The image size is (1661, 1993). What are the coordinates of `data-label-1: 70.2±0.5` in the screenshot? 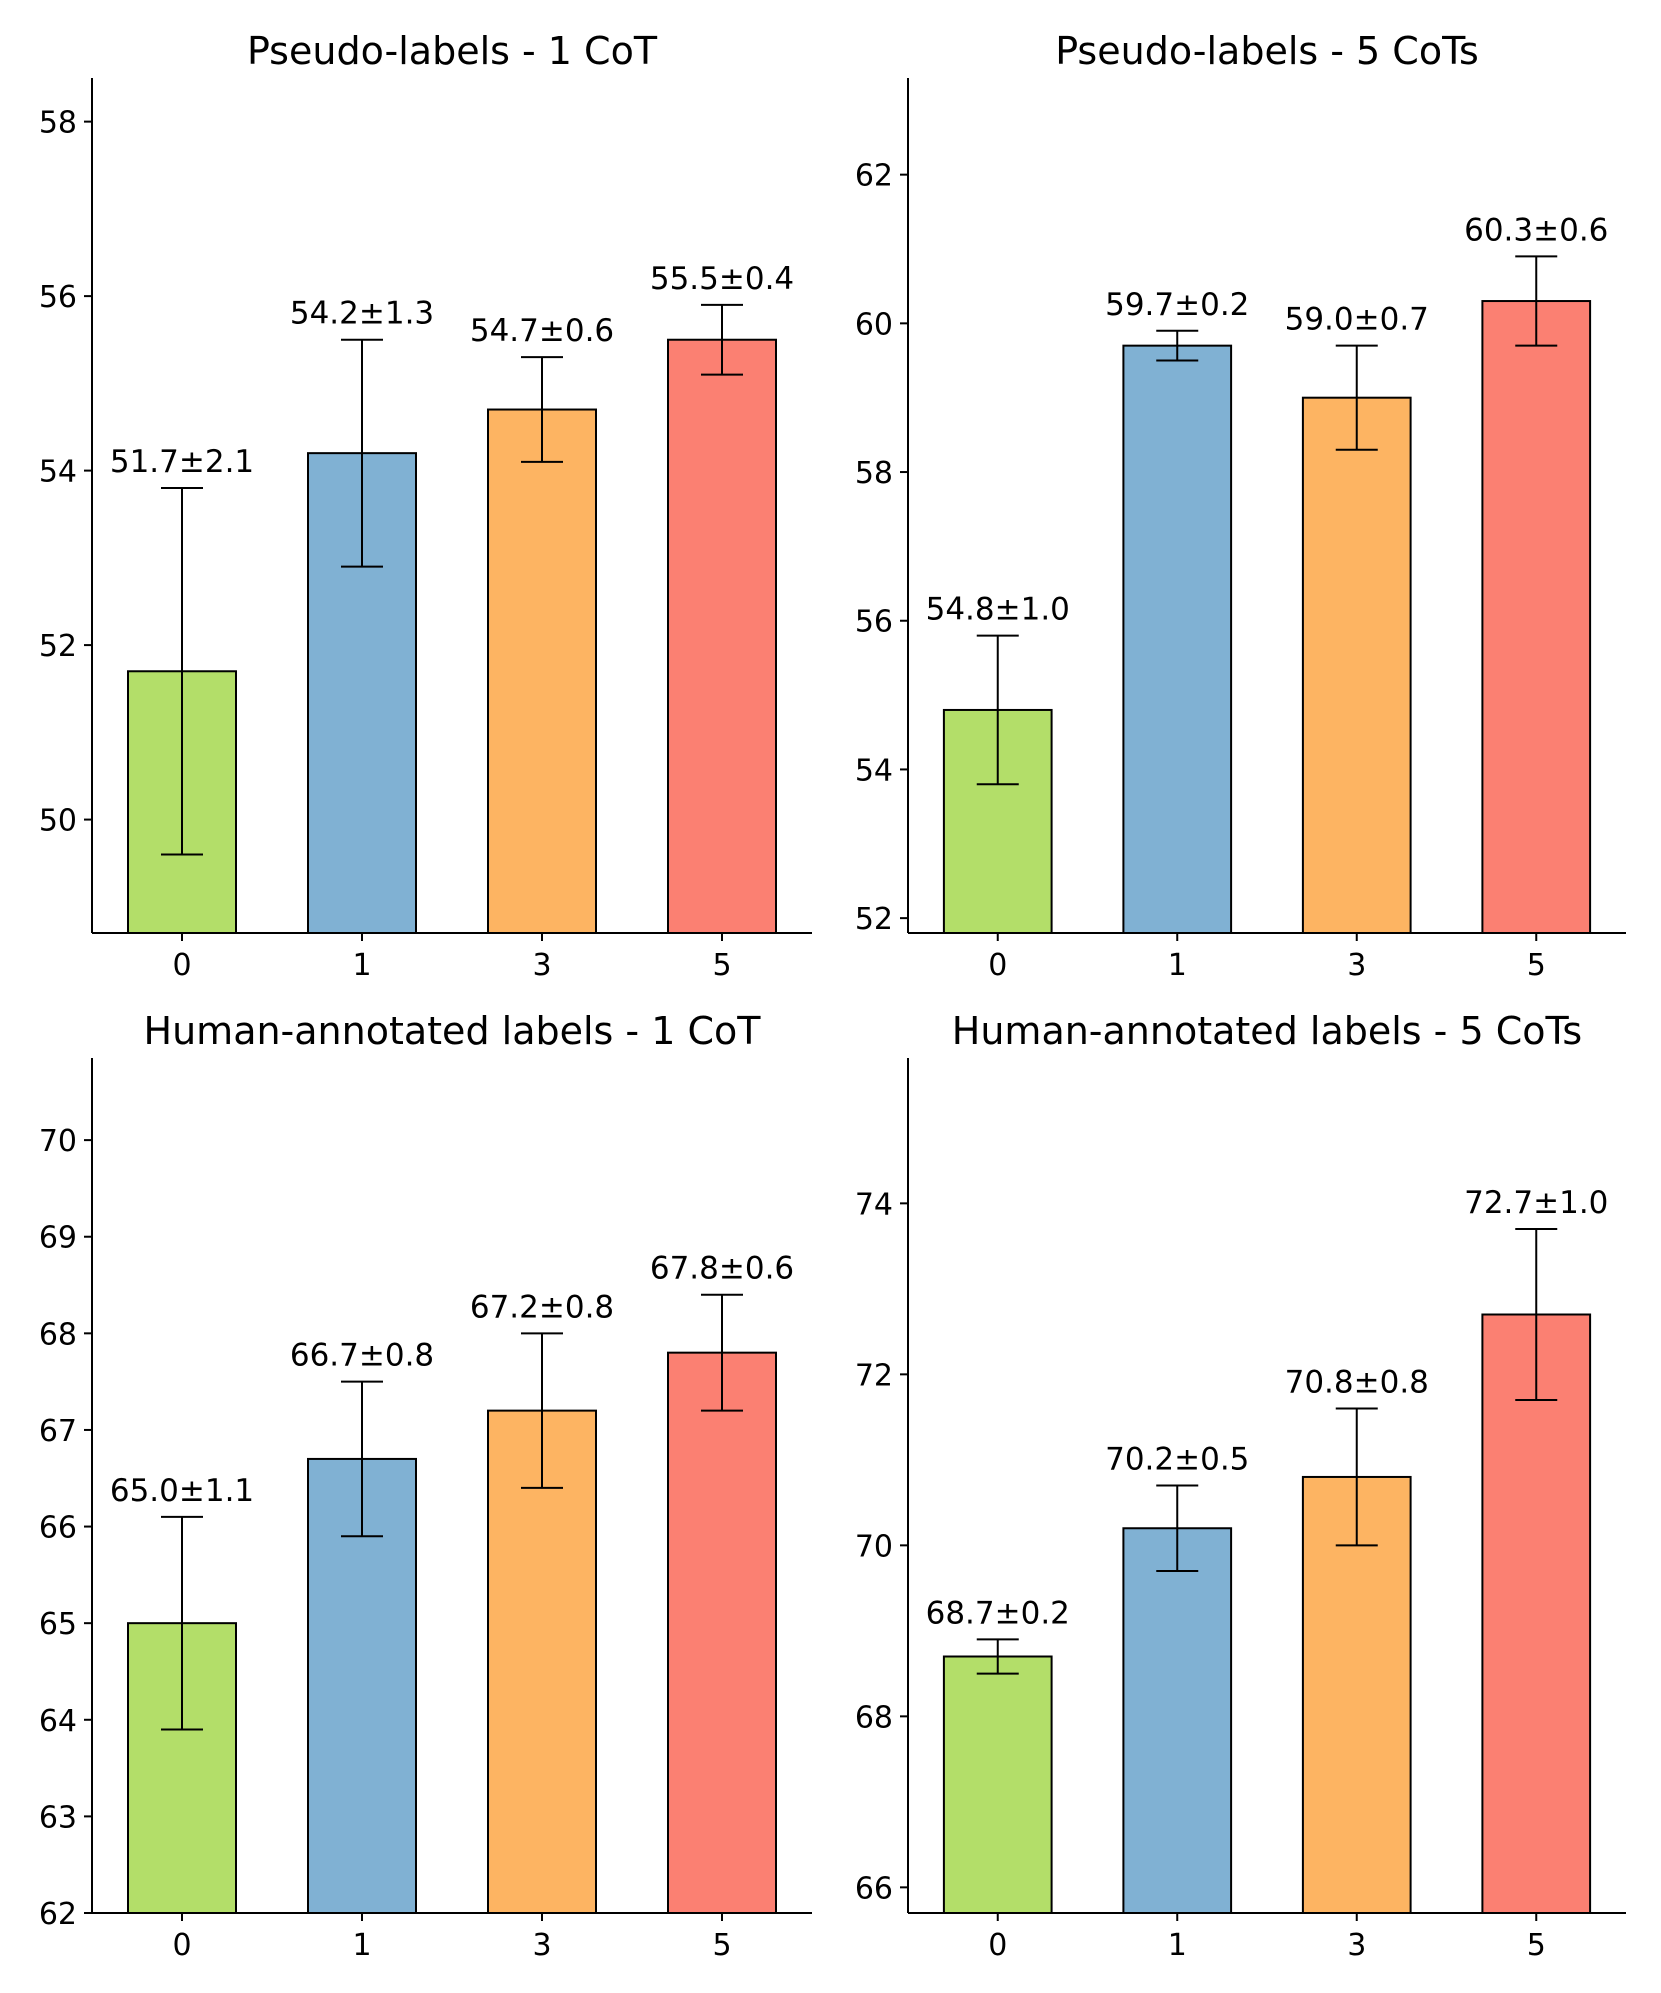 It's located at (1177, 1460).